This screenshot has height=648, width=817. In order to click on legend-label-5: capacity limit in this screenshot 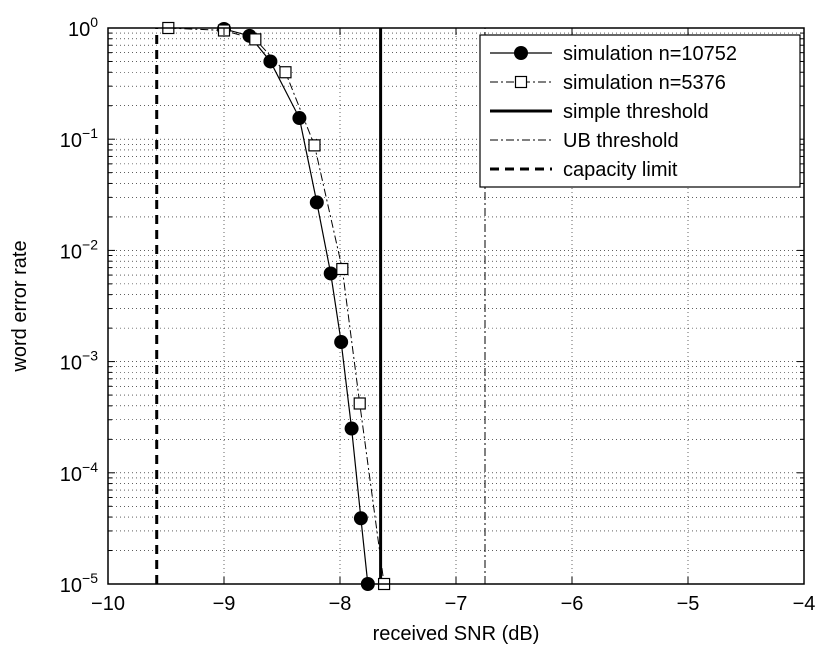, I will do `click(620, 170)`.